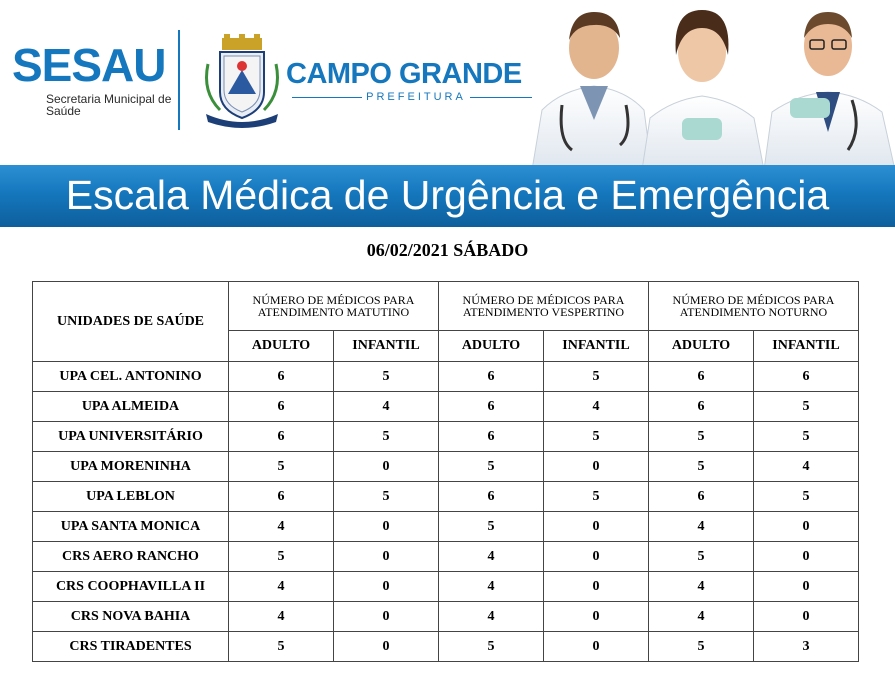  What do you see at coordinates (130, 436) in the screenshot?
I see `unit-name: UPA UNIVERSITÁRIO` at bounding box center [130, 436].